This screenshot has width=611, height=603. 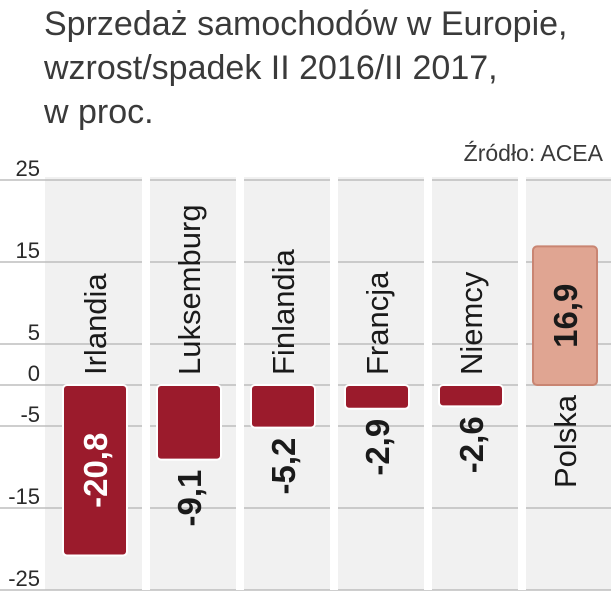 I want to click on y-tick-label: -5, so click(x=30, y=414).